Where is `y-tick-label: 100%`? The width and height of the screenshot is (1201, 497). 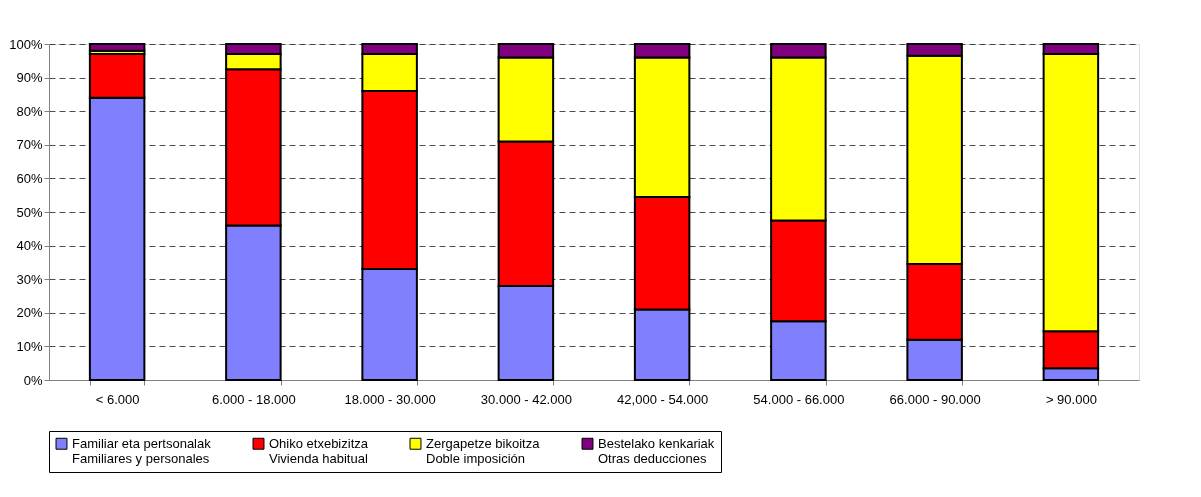 y-tick-label: 100% is located at coordinates (26, 44).